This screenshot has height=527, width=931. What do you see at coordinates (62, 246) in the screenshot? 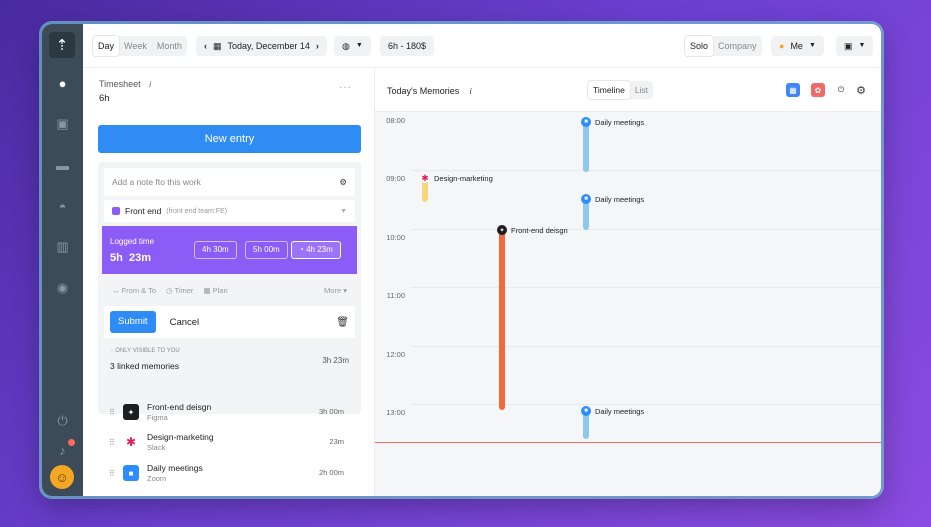
I see `bar-chart-icon: ▥` at bounding box center [62, 246].